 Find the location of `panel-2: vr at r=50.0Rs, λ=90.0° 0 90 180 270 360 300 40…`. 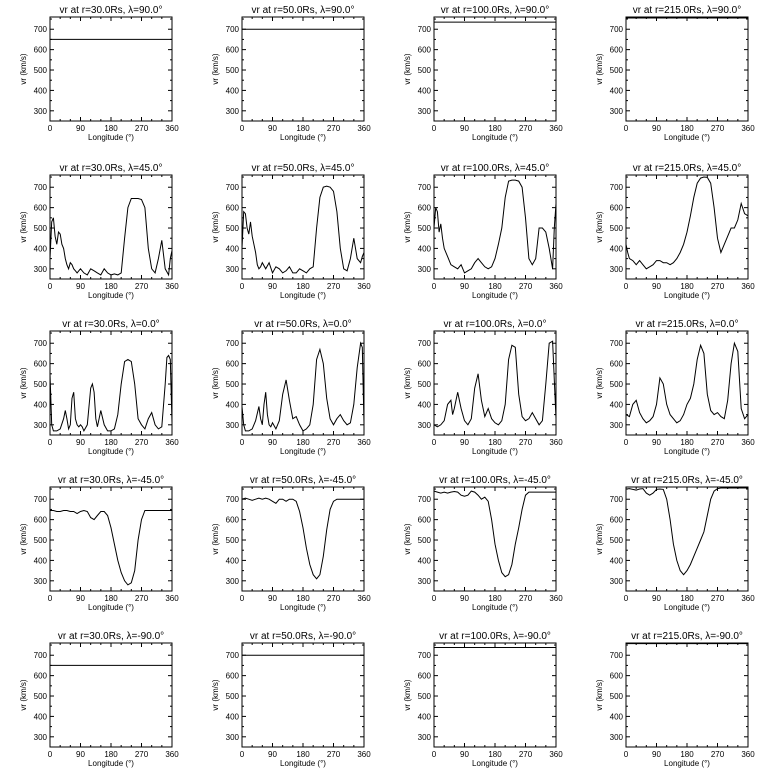

panel-2: vr at r=50.0Rs, λ=90.0° 0 90 180 270 360 300 40… is located at coordinates (291, 73).